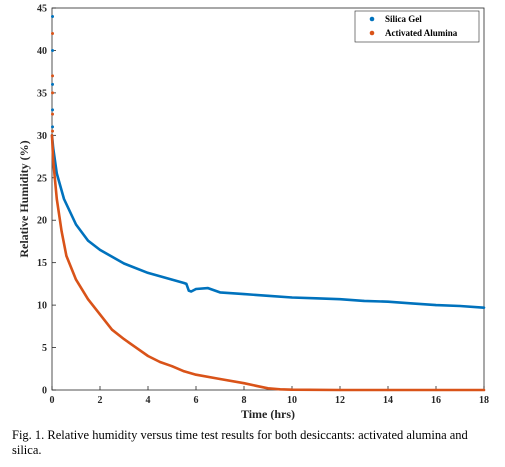  What do you see at coordinates (372, 19) in the screenshot?
I see `legend-marker-silica-gel` at bounding box center [372, 19].